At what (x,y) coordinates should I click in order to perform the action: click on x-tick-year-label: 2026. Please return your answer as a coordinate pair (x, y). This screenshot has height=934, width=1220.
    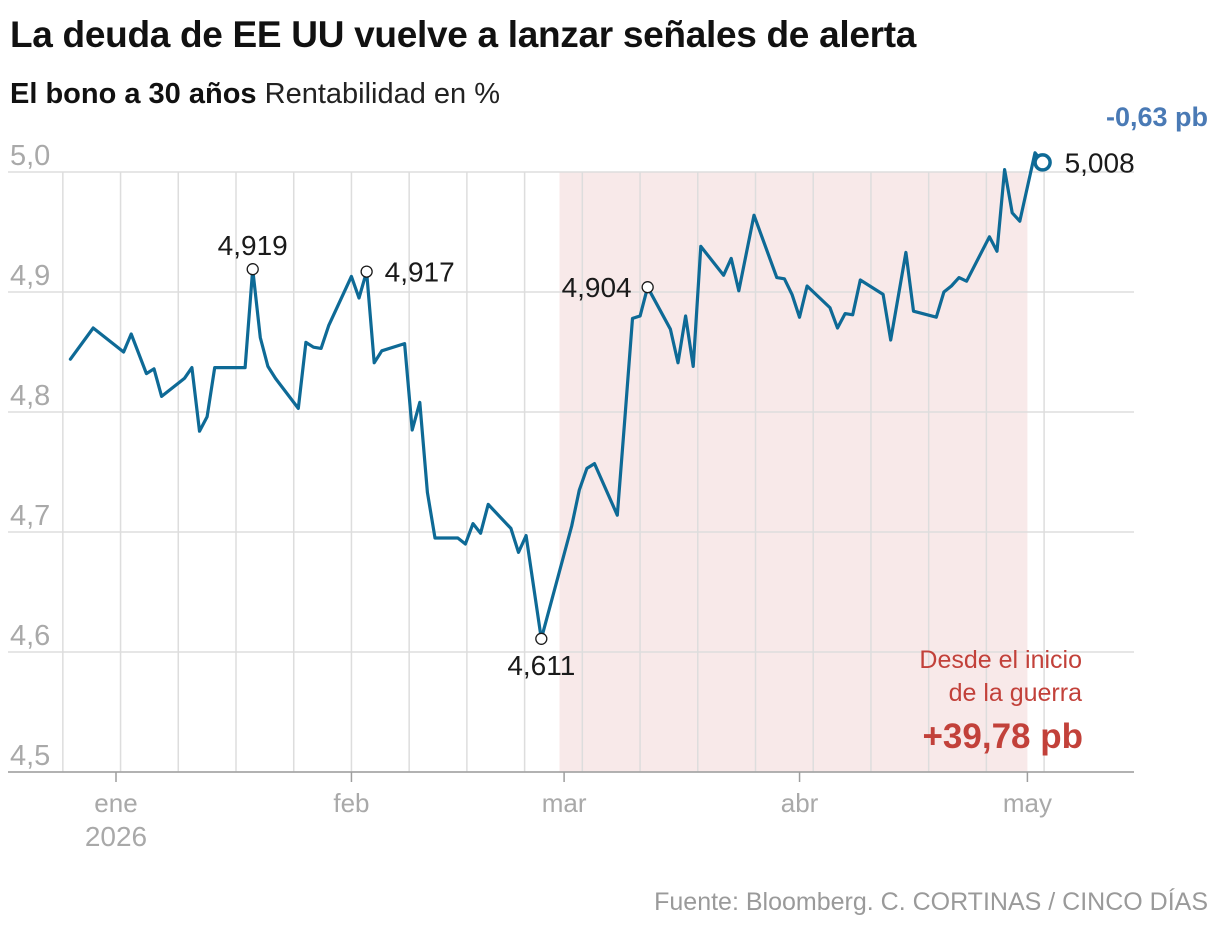
    Looking at the image, I should click on (116, 836).